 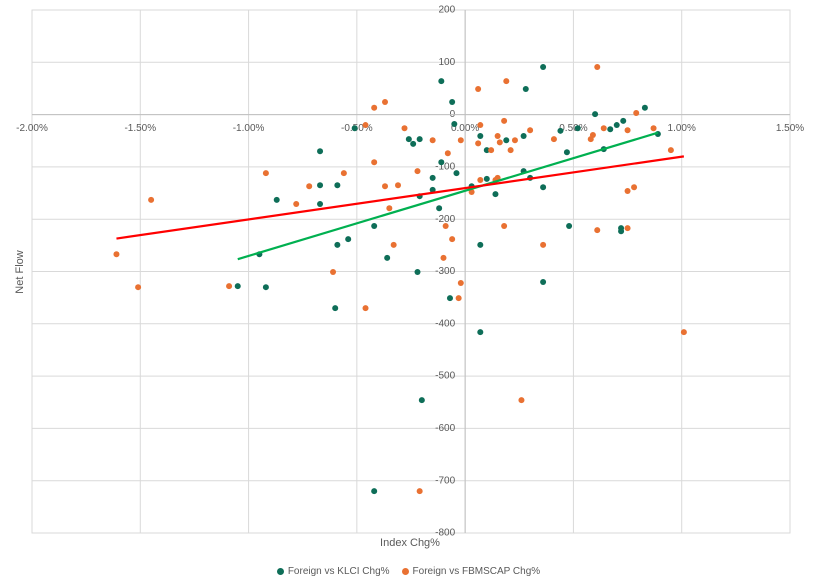 What do you see at coordinates (682, 128) in the screenshot?
I see `x-tick-label: 1.00%` at bounding box center [682, 128].